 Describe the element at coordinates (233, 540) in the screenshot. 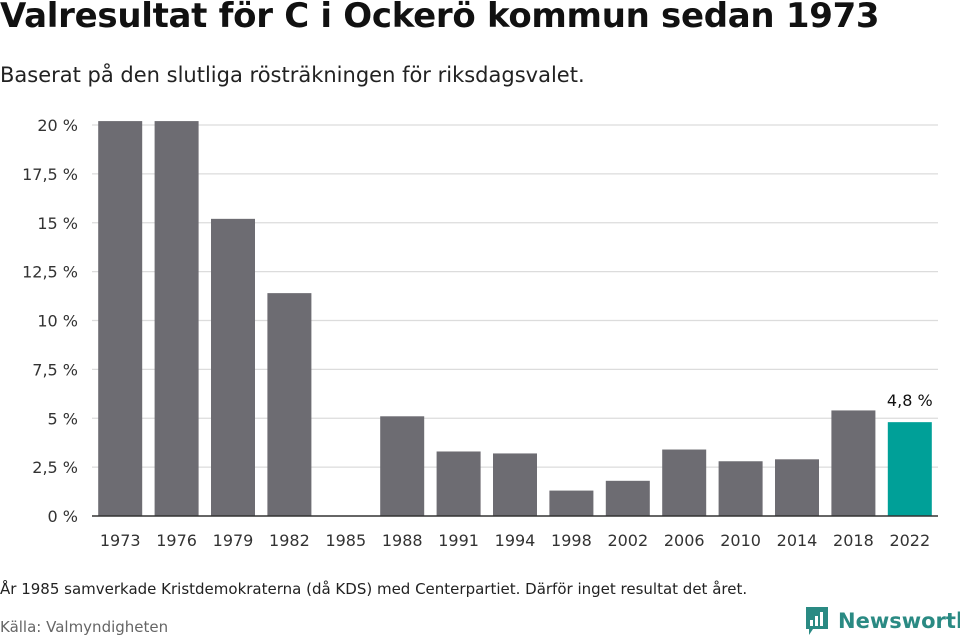

I see `x-tick-label: 1979` at that location.